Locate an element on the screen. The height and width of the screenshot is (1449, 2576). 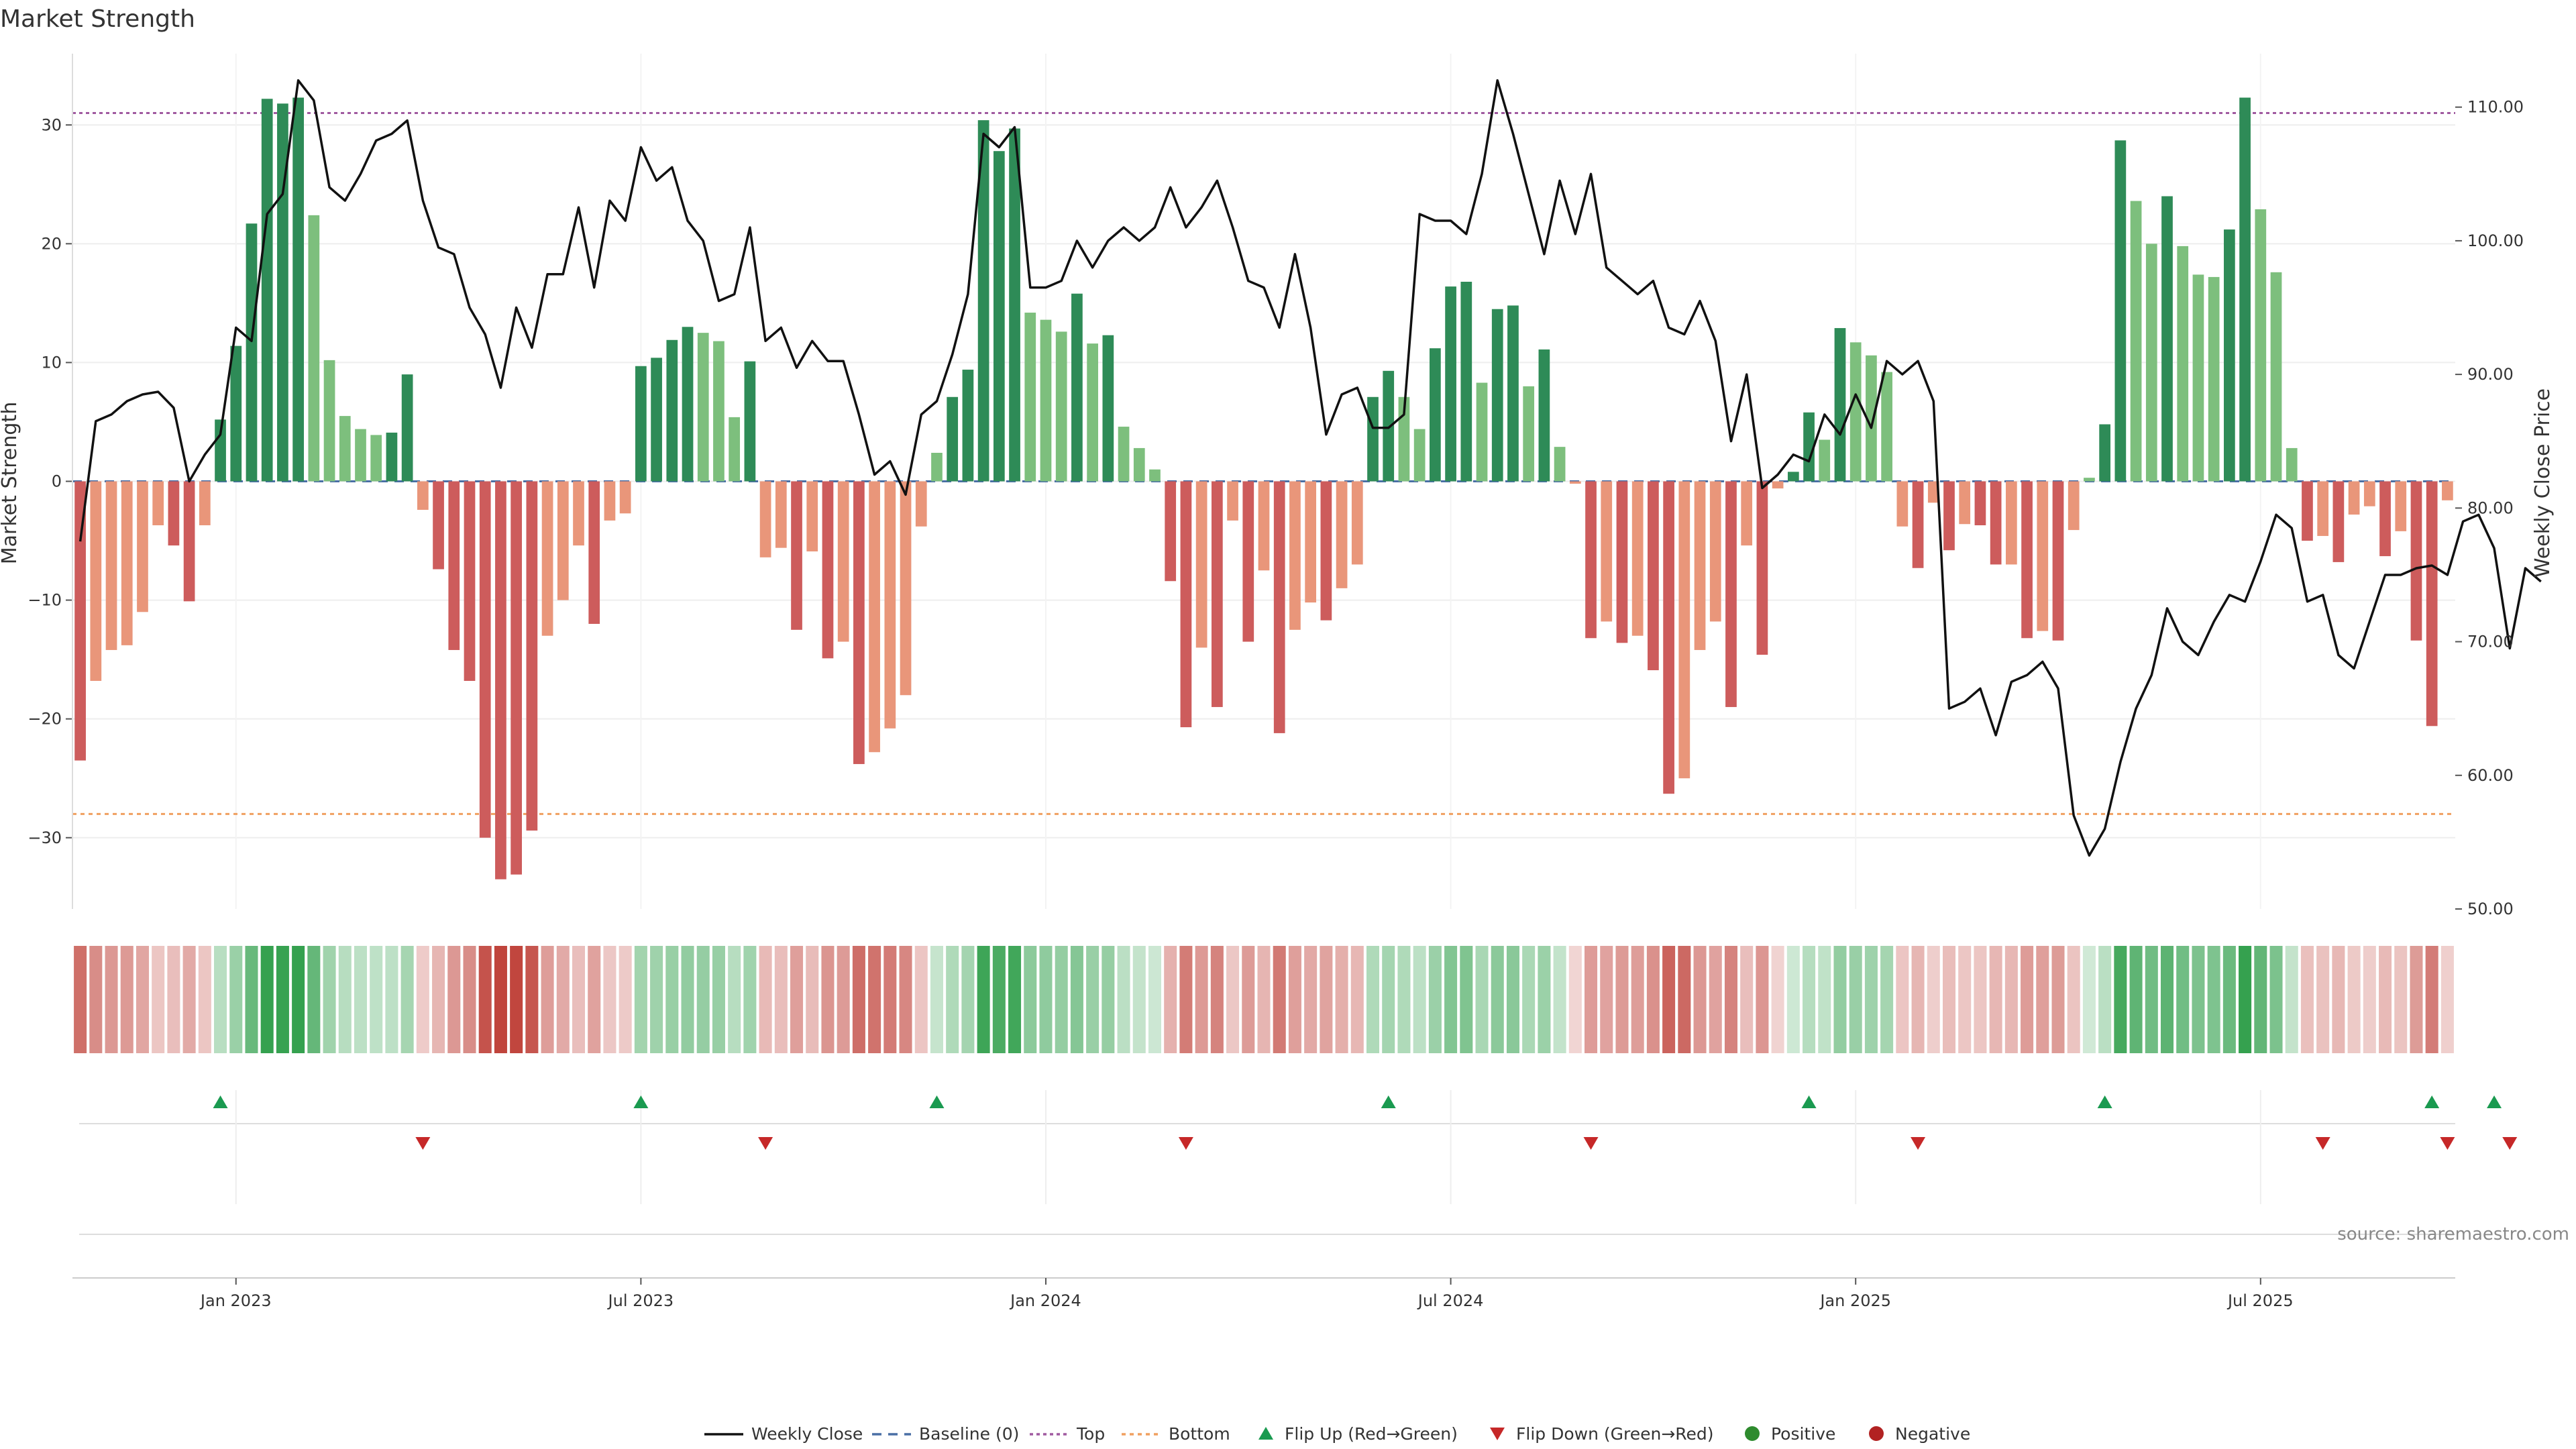
y-left-tick-label: 10 is located at coordinates (51, 362).